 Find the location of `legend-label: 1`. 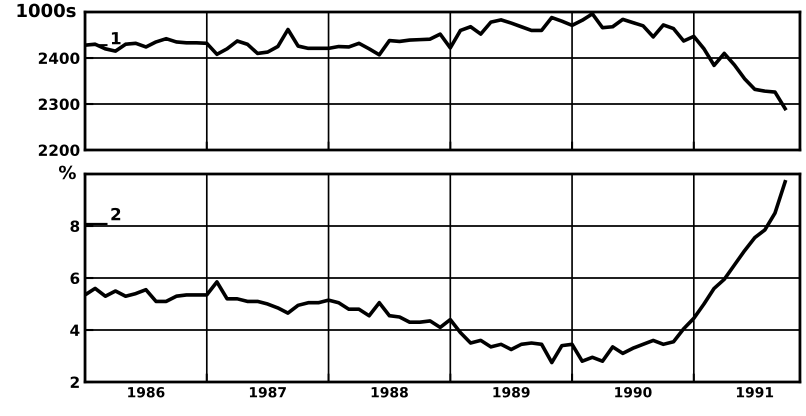

legend-label: 1 is located at coordinates (116, 38).